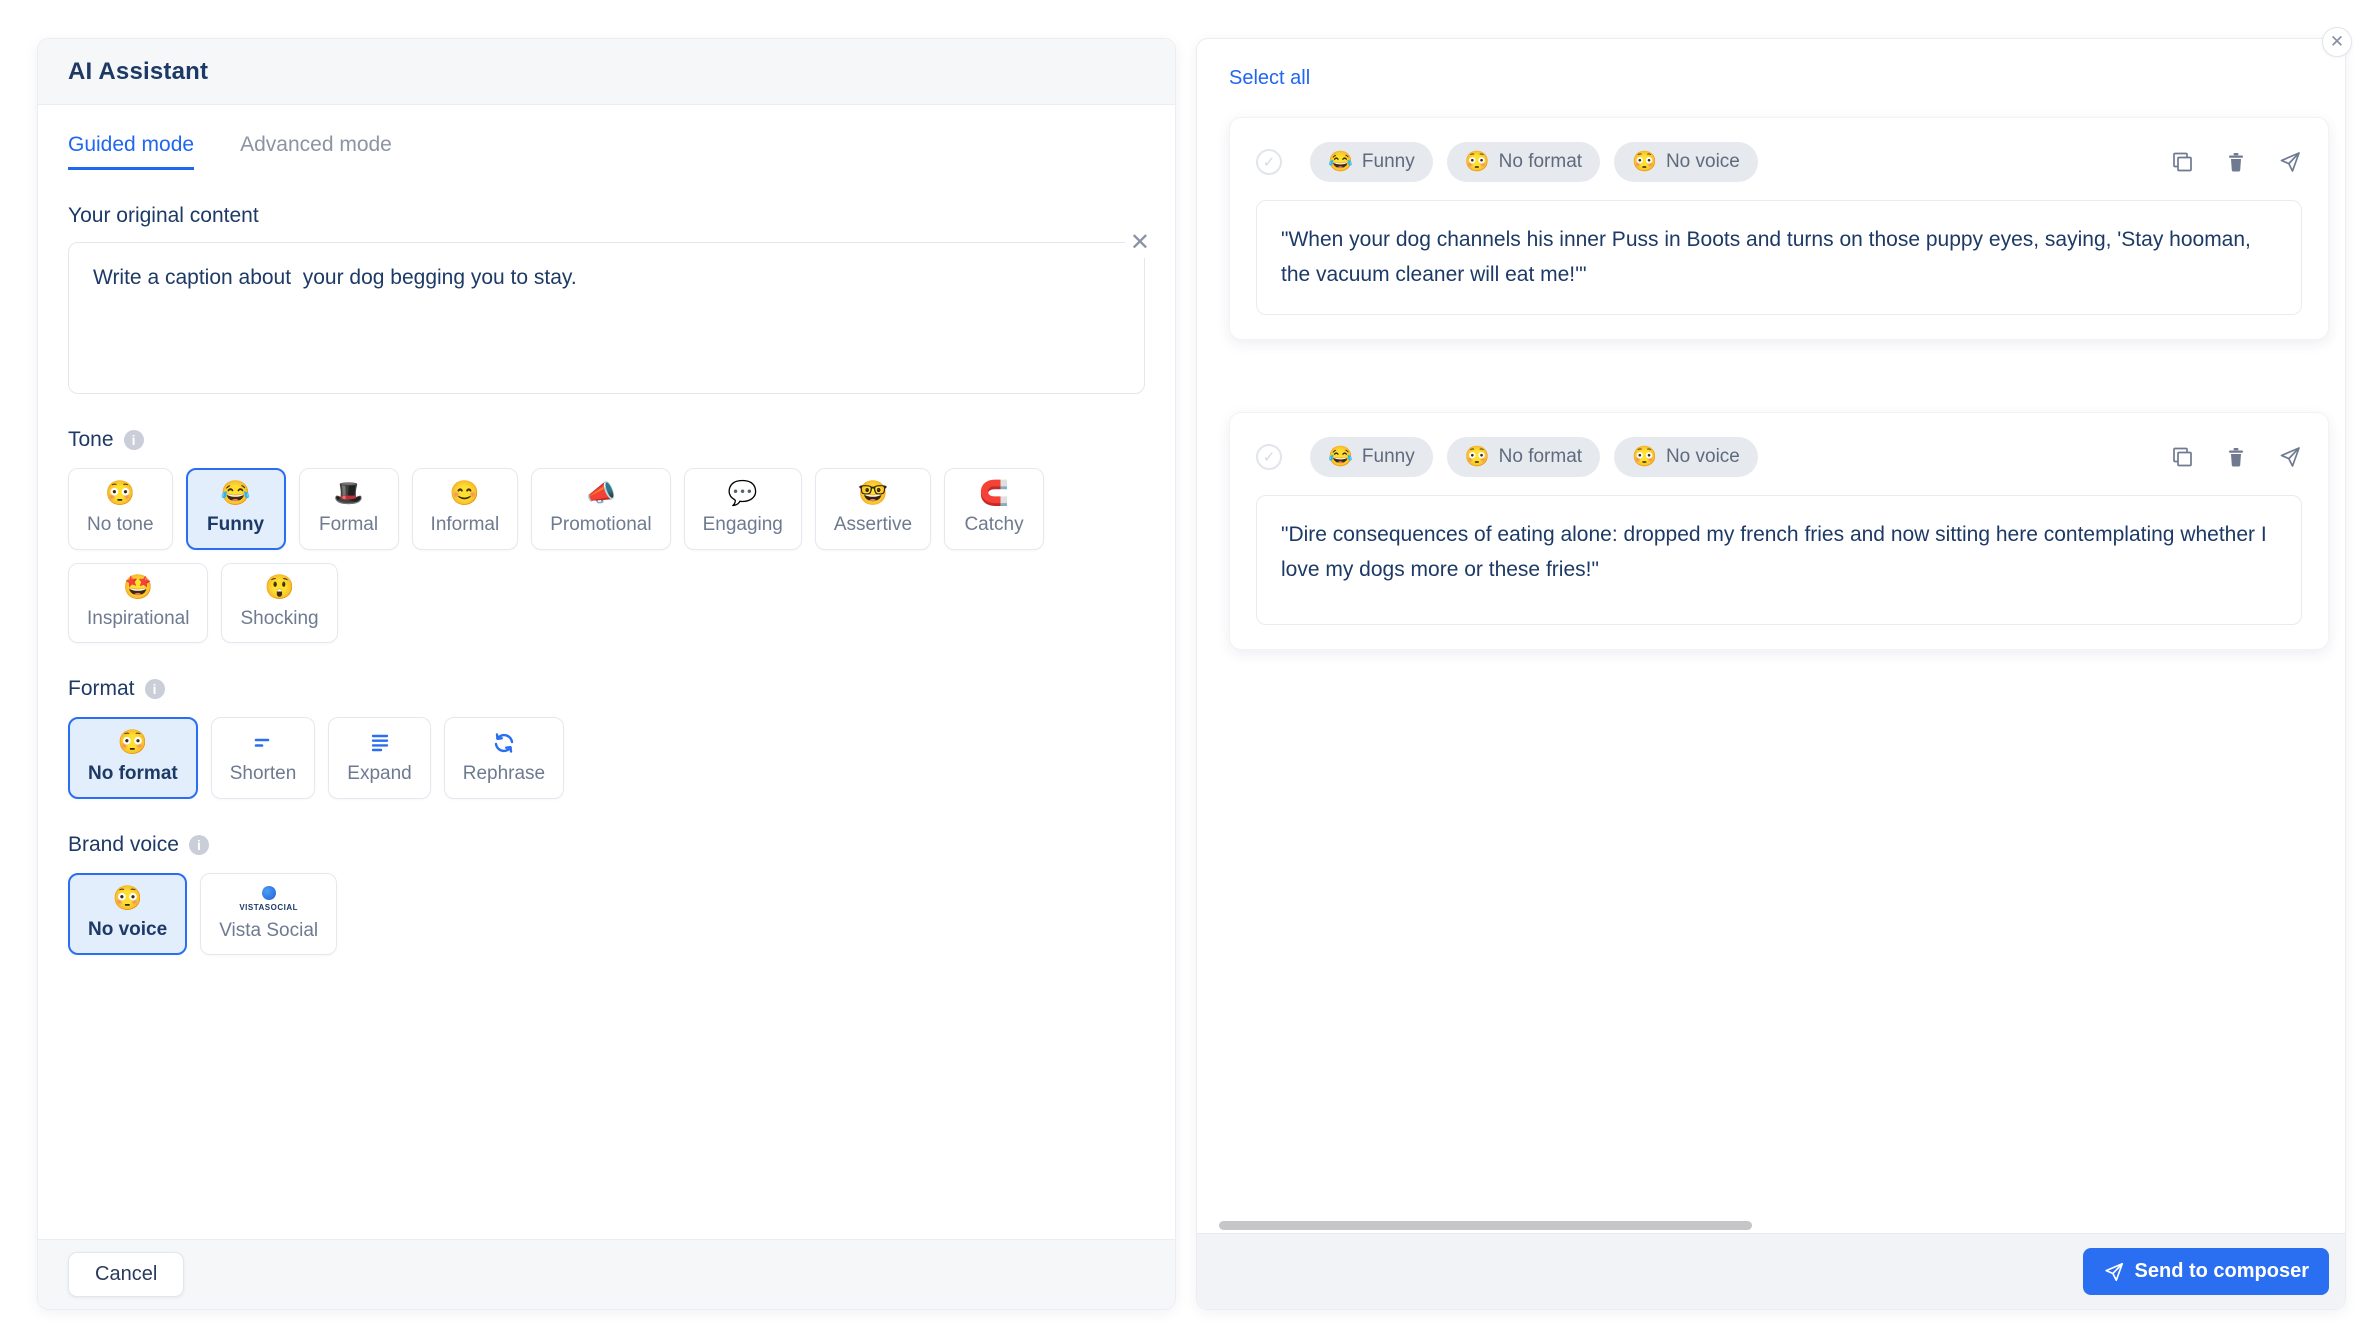 The height and width of the screenshot is (1336, 2374). I want to click on tone-option-funny: 😂 Funny, so click(235, 509).